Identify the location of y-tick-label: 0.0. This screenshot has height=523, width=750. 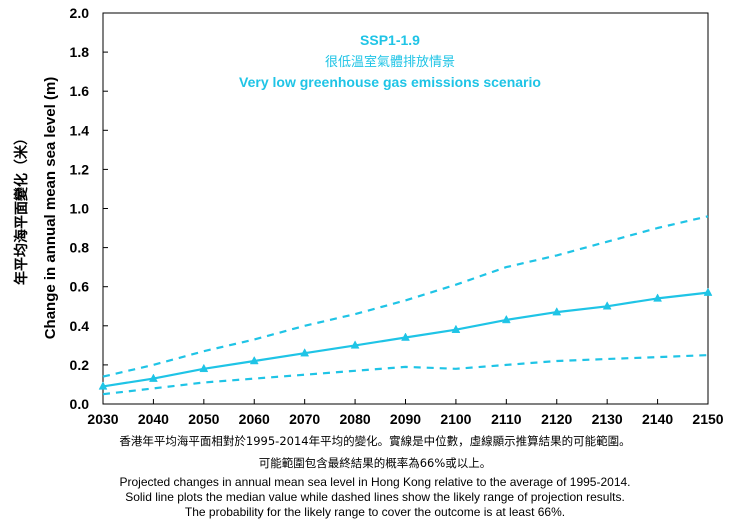
(80, 404).